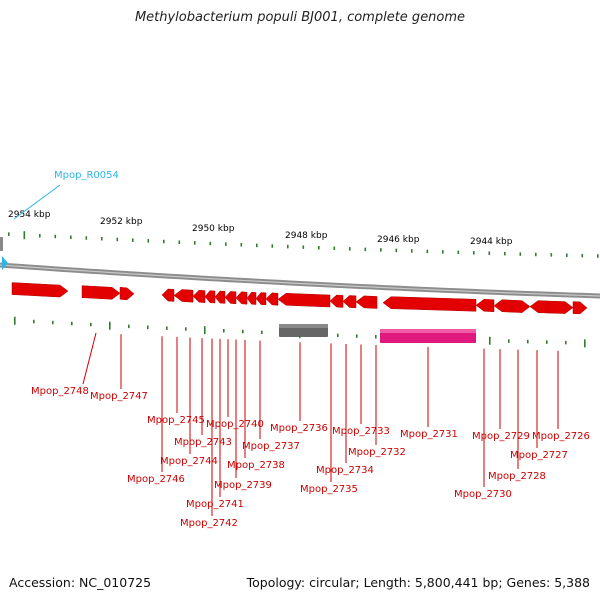 The width and height of the screenshot is (600, 600). What do you see at coordinates (156, 479) in the screenshot?
I see `gene-label: Mpop_2746` at bounding box center [156, 479].